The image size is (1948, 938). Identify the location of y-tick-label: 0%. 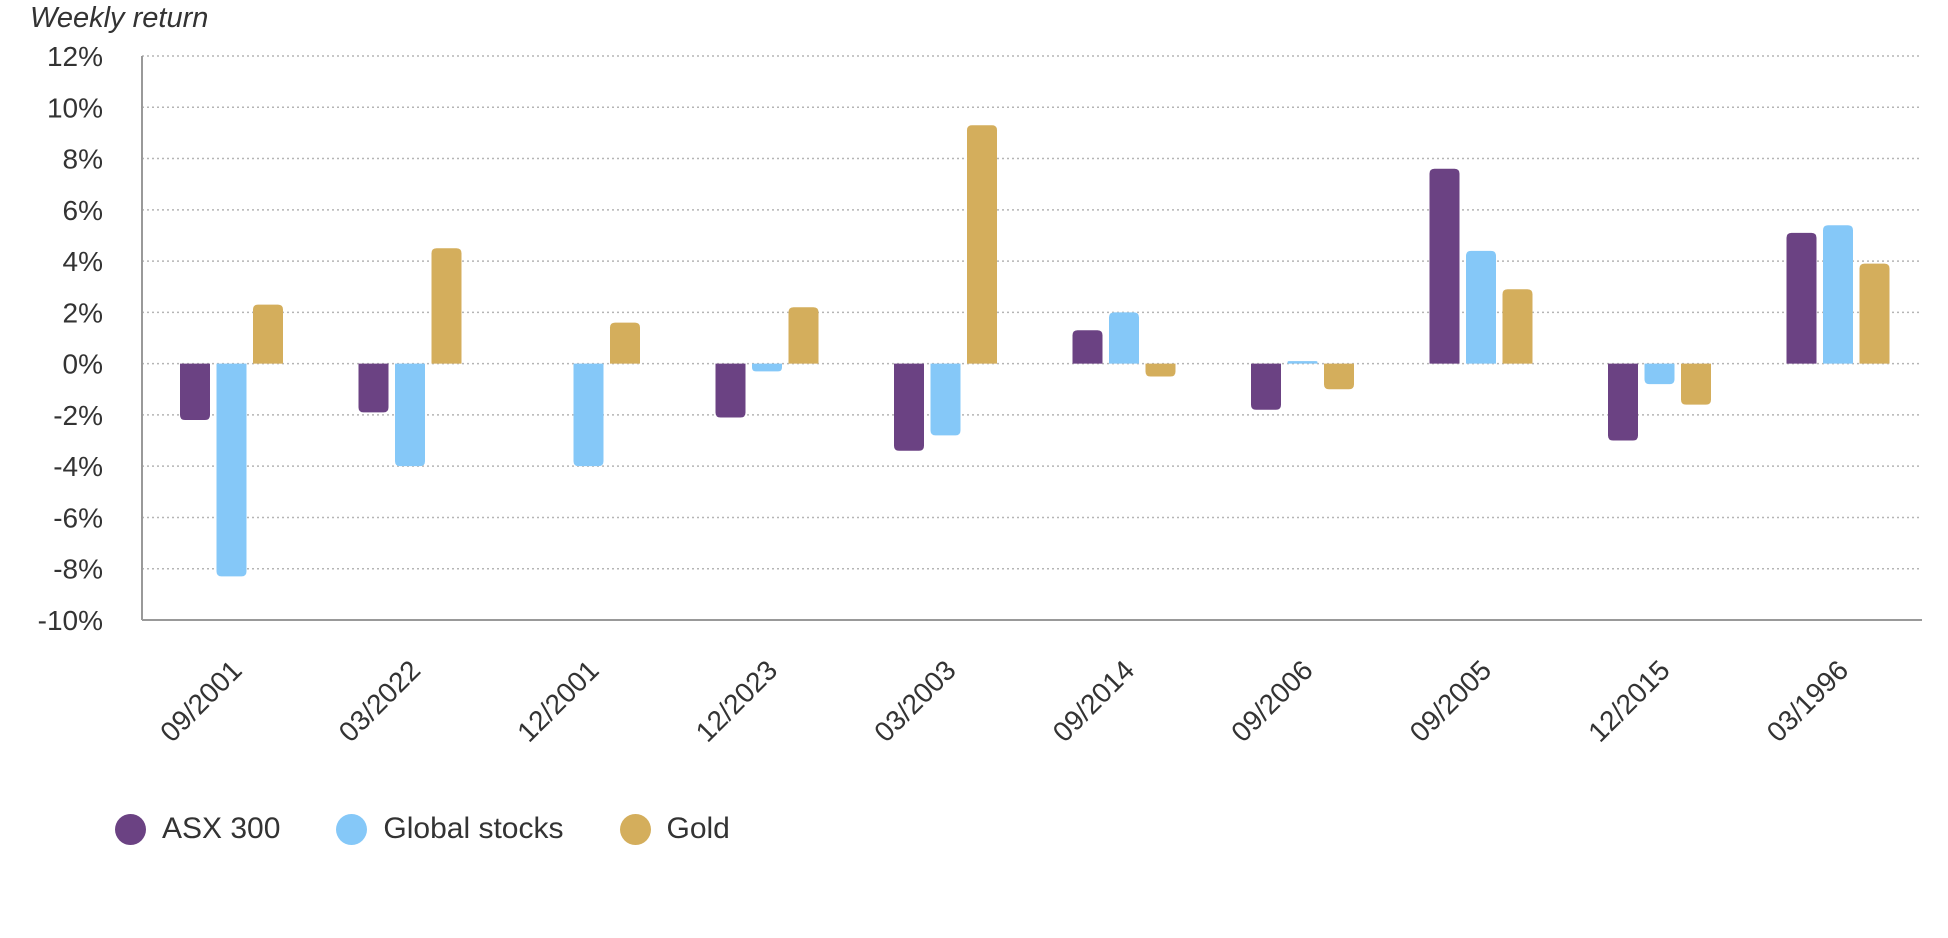
(83, 364).